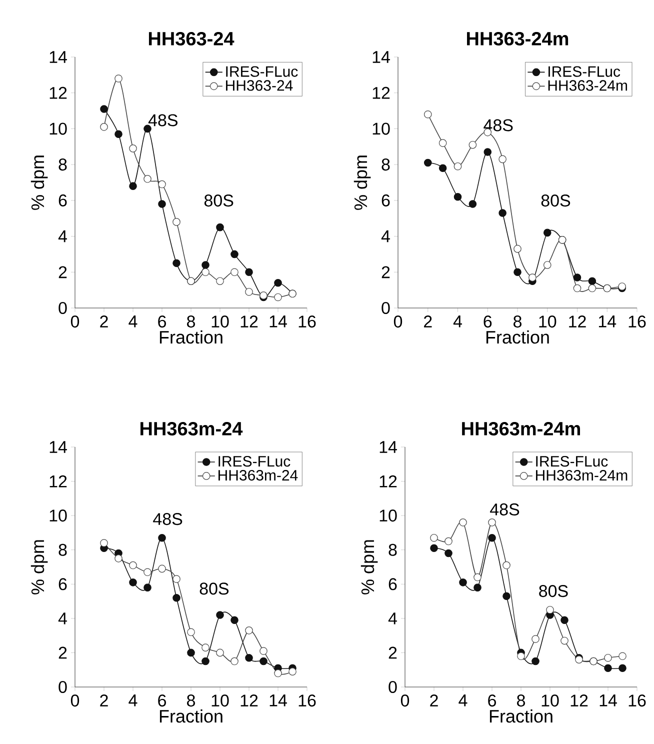 The height and width of the screenshot is (744, 654). What do you see at coordinates (428, 322) in the screenshot?
I see `x-tick-label: 2` at bounding box center [428, 322].